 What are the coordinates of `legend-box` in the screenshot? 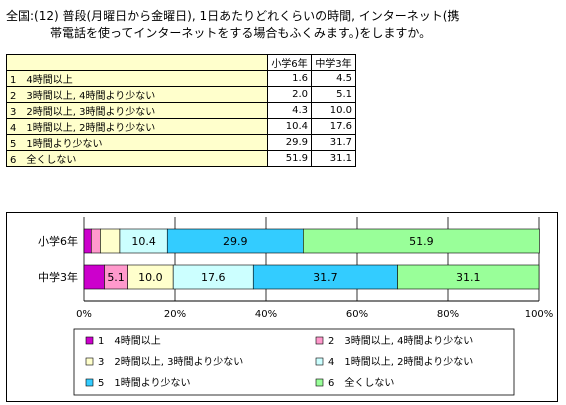 It's located at (294, 362).